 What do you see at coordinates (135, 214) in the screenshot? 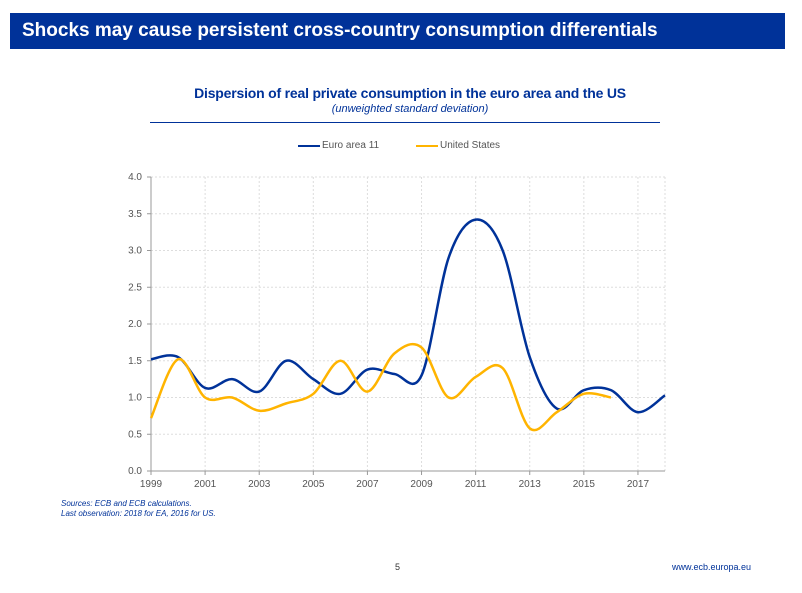
I see `y-tick-label: 3.5` at bounding box center [135, 214].